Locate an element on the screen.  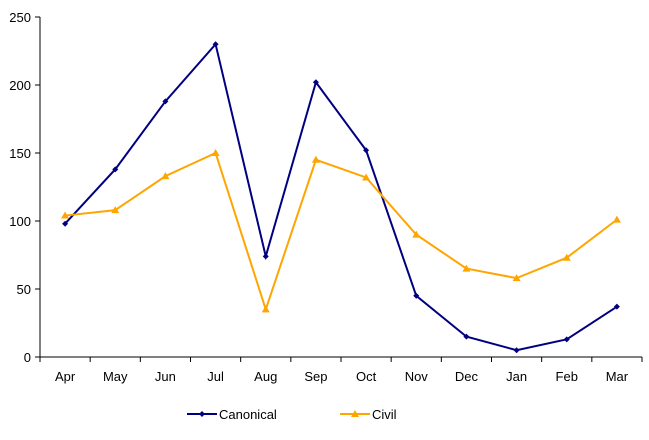
x-tick-label: Oct is located at coordinates (366, 376).